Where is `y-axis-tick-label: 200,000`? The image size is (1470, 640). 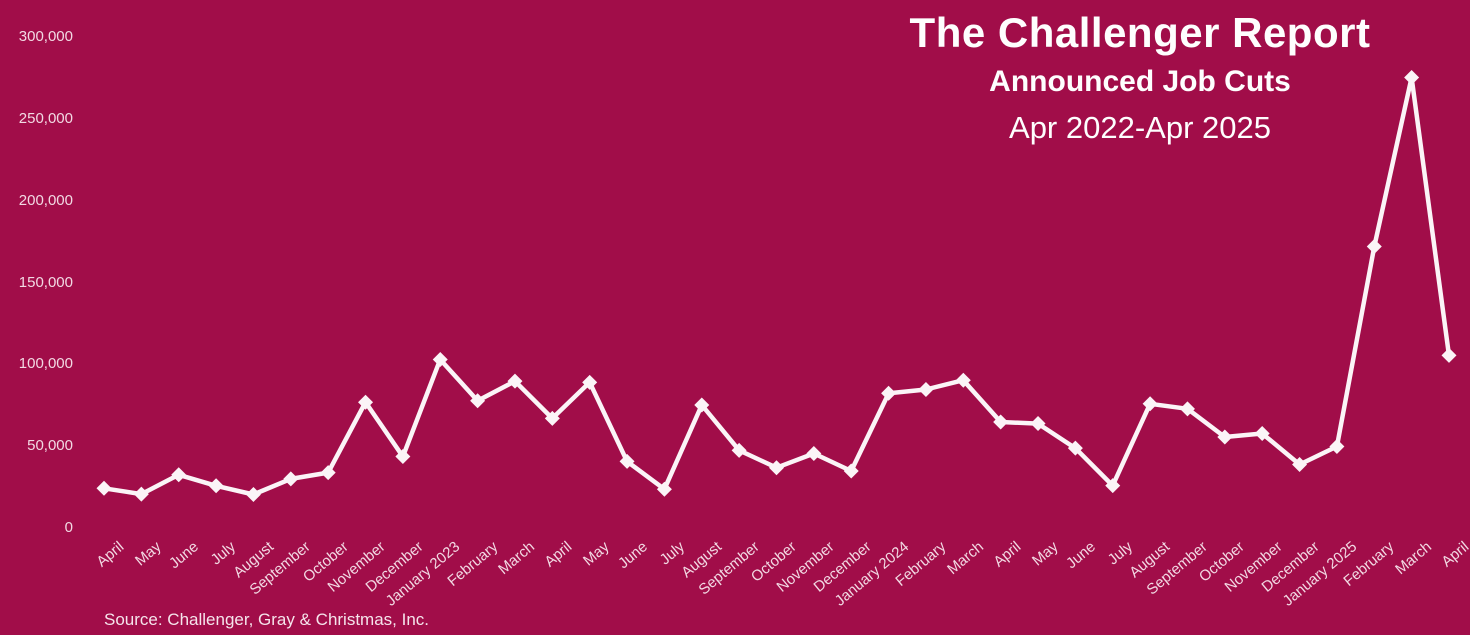
y-axis-tick-label: 200,000 is located at coordinates (45, 200).